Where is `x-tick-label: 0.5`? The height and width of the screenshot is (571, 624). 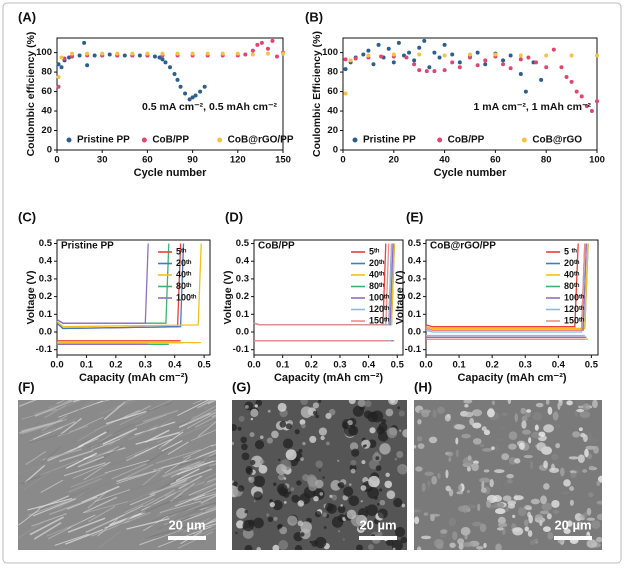
x-tick-label: 0.5 is located at coordinates (592, 365).